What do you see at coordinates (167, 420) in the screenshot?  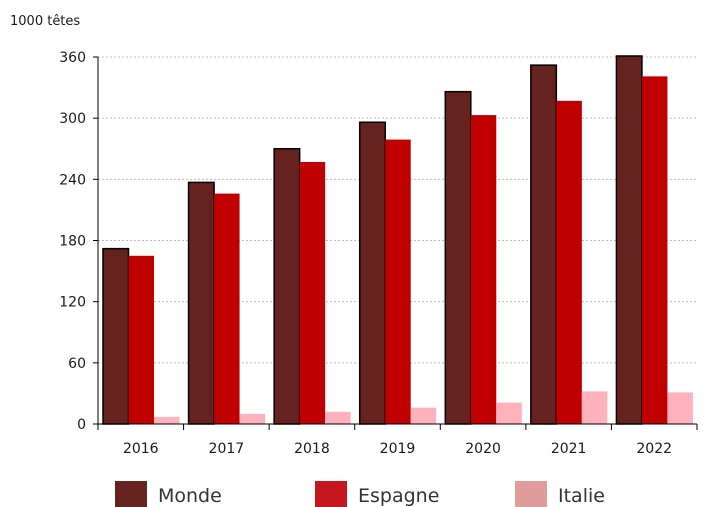 I see `bar-italie-2016` at bounding box center [167, 420].